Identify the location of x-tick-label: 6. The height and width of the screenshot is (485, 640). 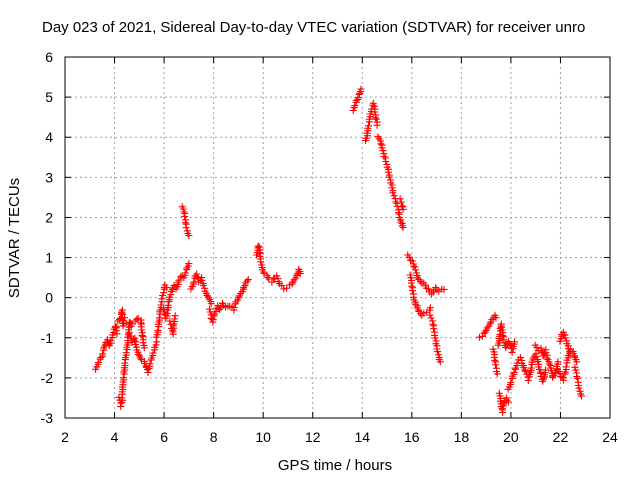
(164, 437).